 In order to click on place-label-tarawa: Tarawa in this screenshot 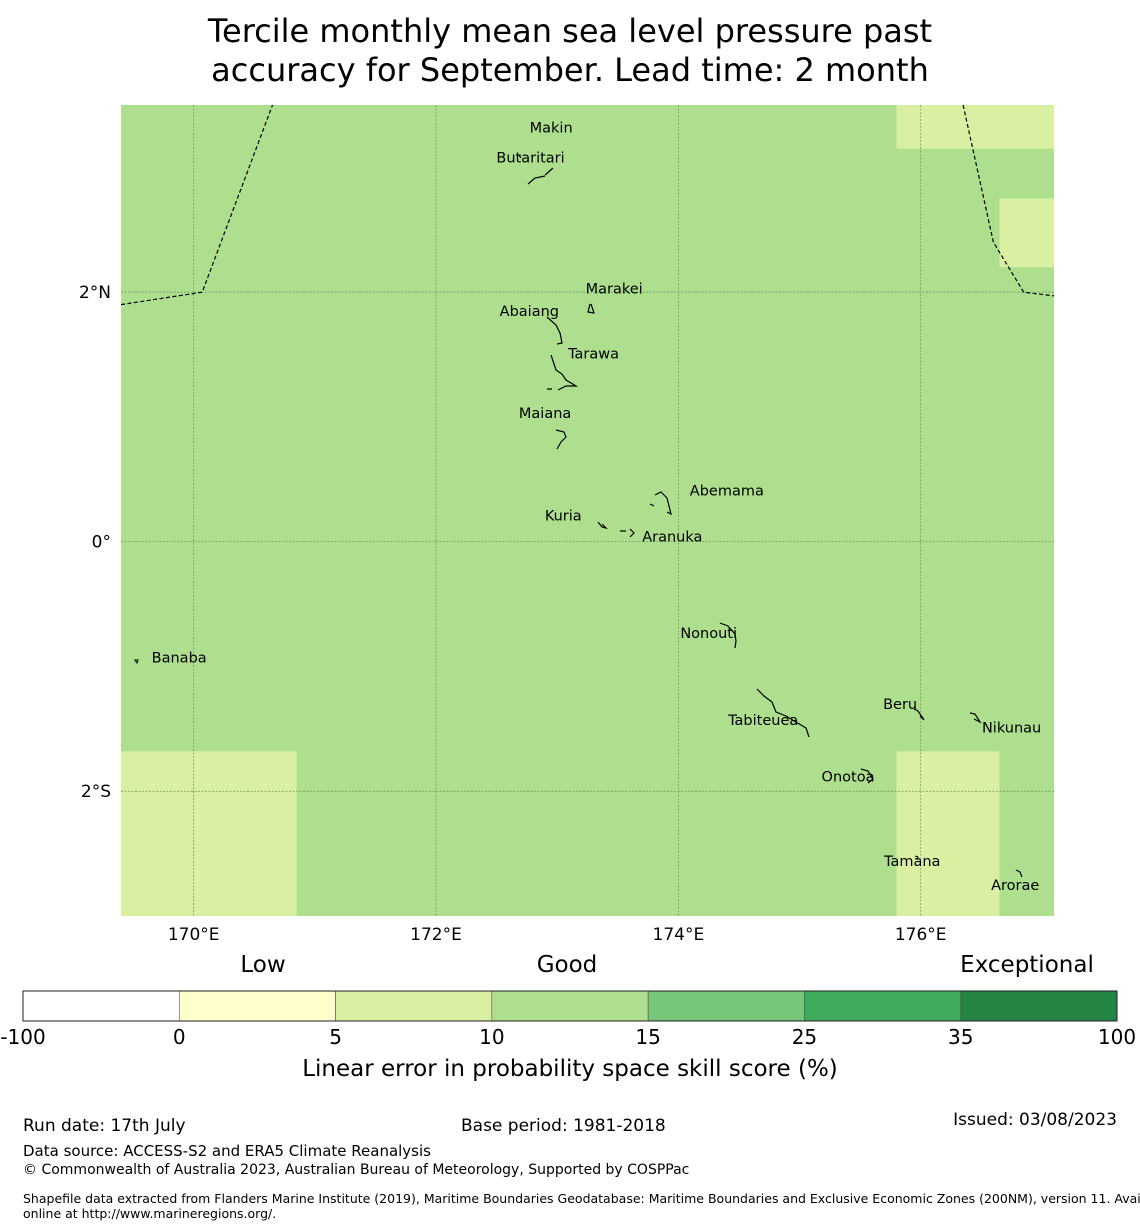, I will do `click(593, 354)`.